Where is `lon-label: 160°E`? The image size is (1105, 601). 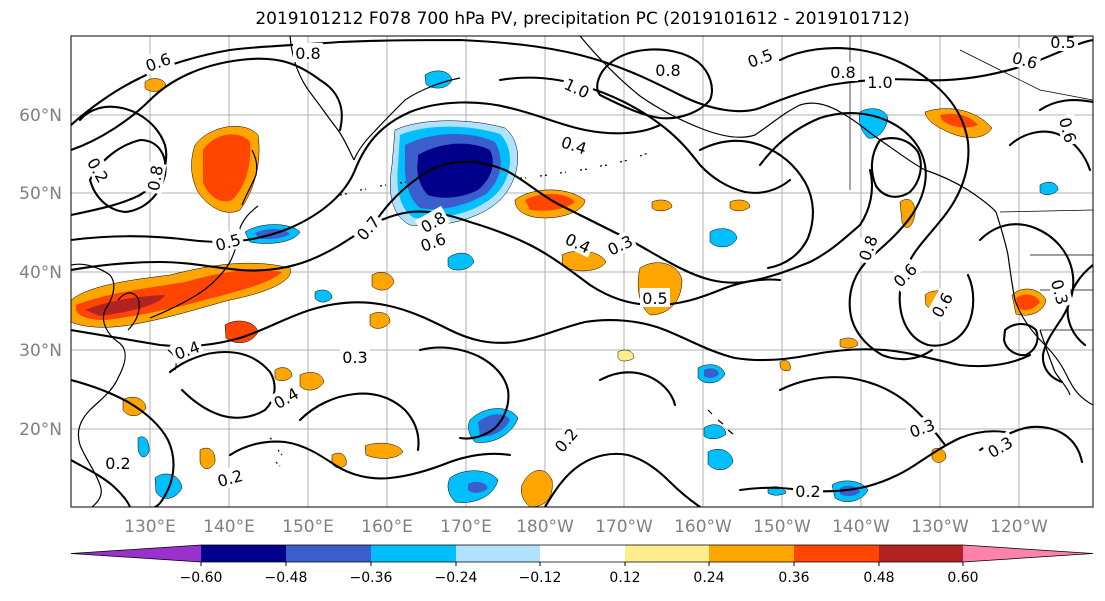
lon-label: 160°E is located at coordinates (387, 527).